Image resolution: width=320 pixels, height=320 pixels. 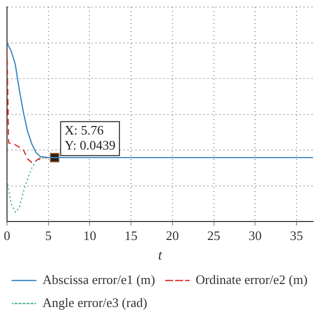 I want to click on x-tick-label: 10, so click(x=89, y=235).